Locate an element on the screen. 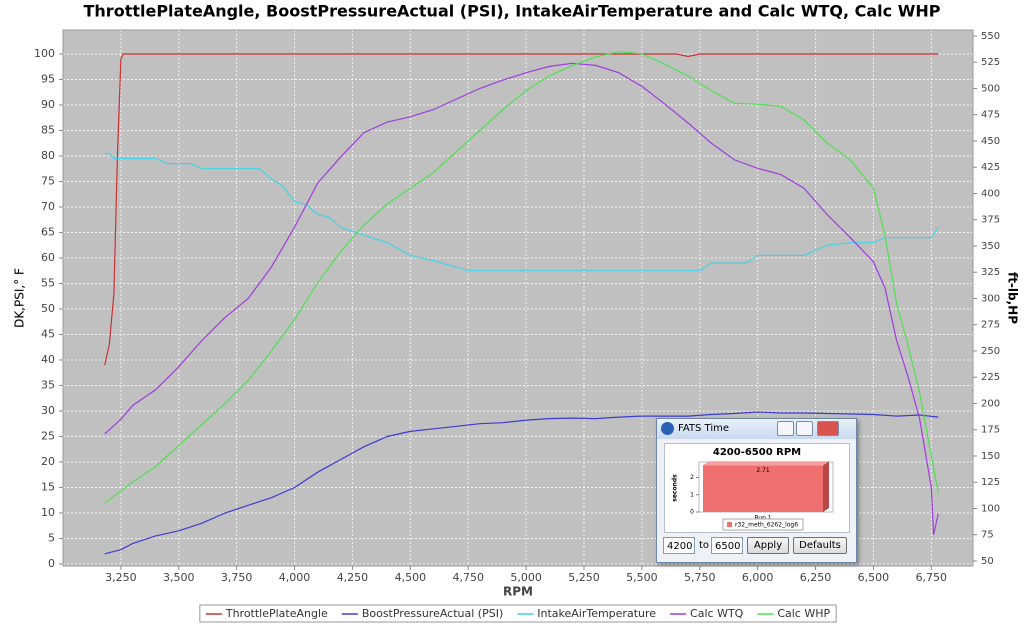 Image resolution: width=1024 pixels, height=624 pixels. y-tick-label: 30 is located at coordinates (48, 410).